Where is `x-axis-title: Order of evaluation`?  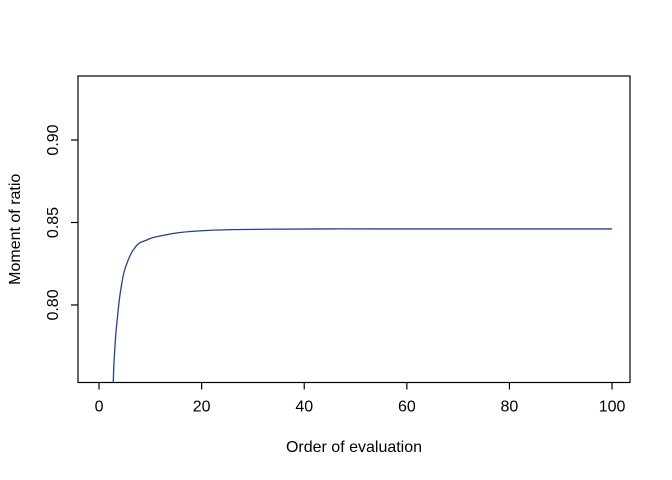
x-axis-title: Order of evaluation is located at coordinates (354, 447).